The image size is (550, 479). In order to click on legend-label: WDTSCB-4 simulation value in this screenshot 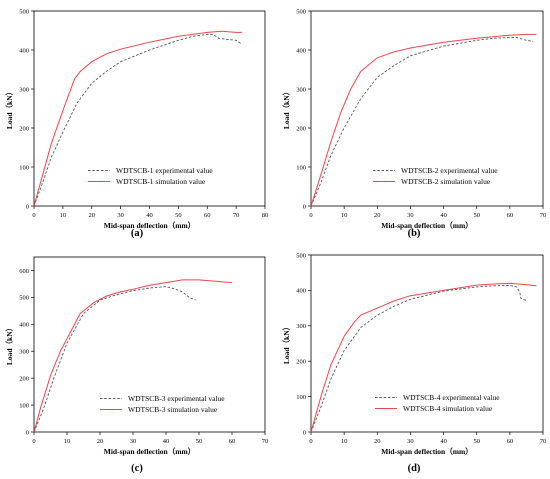, I will do `click(448, 408)`.